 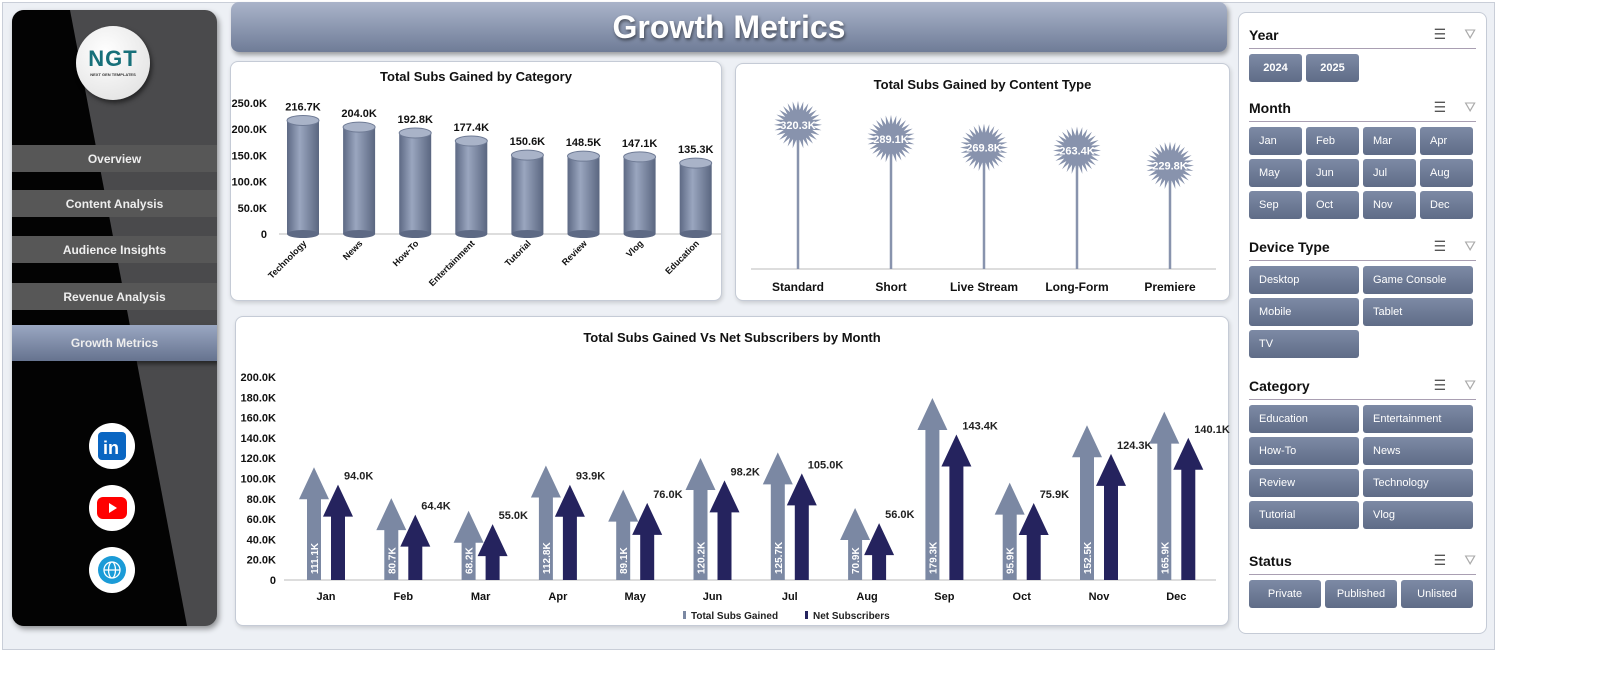 What do you see at coordinates (575, 253) in the screenshot?
I see `x-tick-label: Review` at bounding box center [575, 253].